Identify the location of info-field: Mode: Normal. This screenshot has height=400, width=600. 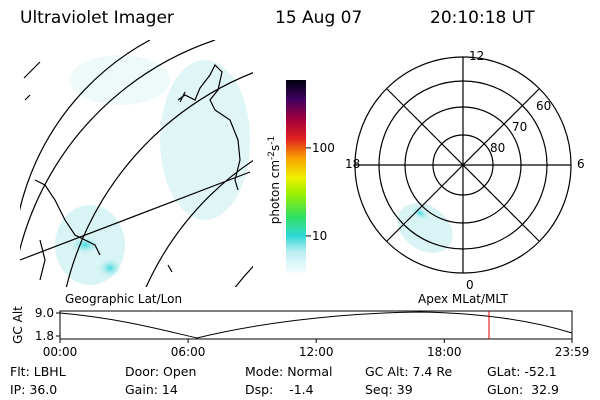
(288, 371).